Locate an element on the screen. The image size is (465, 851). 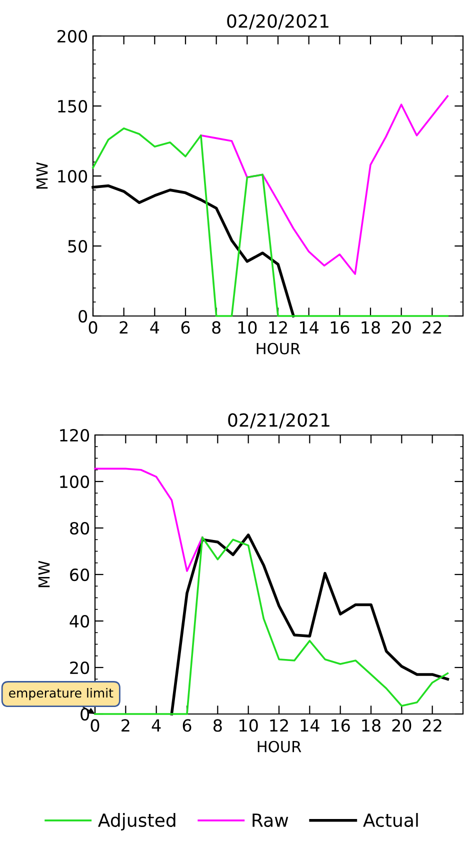
y-tick-label: 120 is located at coordinates (75, 435).